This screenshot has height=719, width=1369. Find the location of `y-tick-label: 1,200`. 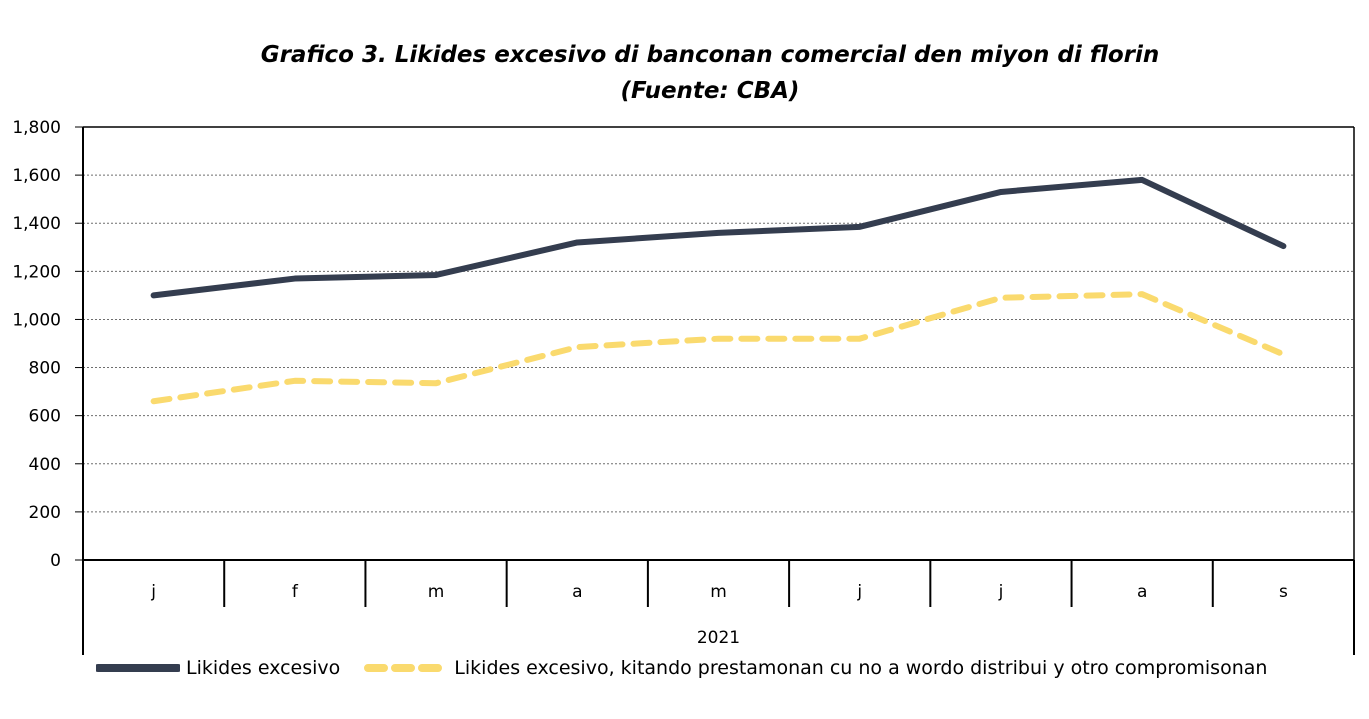

y-tick-label: 1,200 is located at coordinates (36, 272).